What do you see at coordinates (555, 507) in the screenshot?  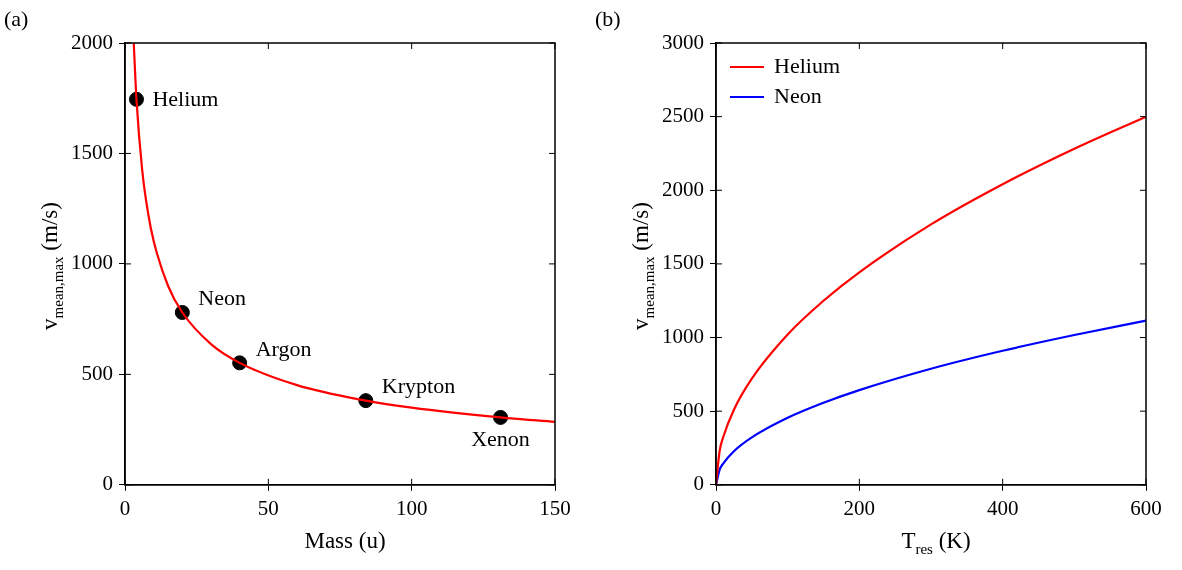 I see `x-tick-label: 150` at bounding box center [555, 507].